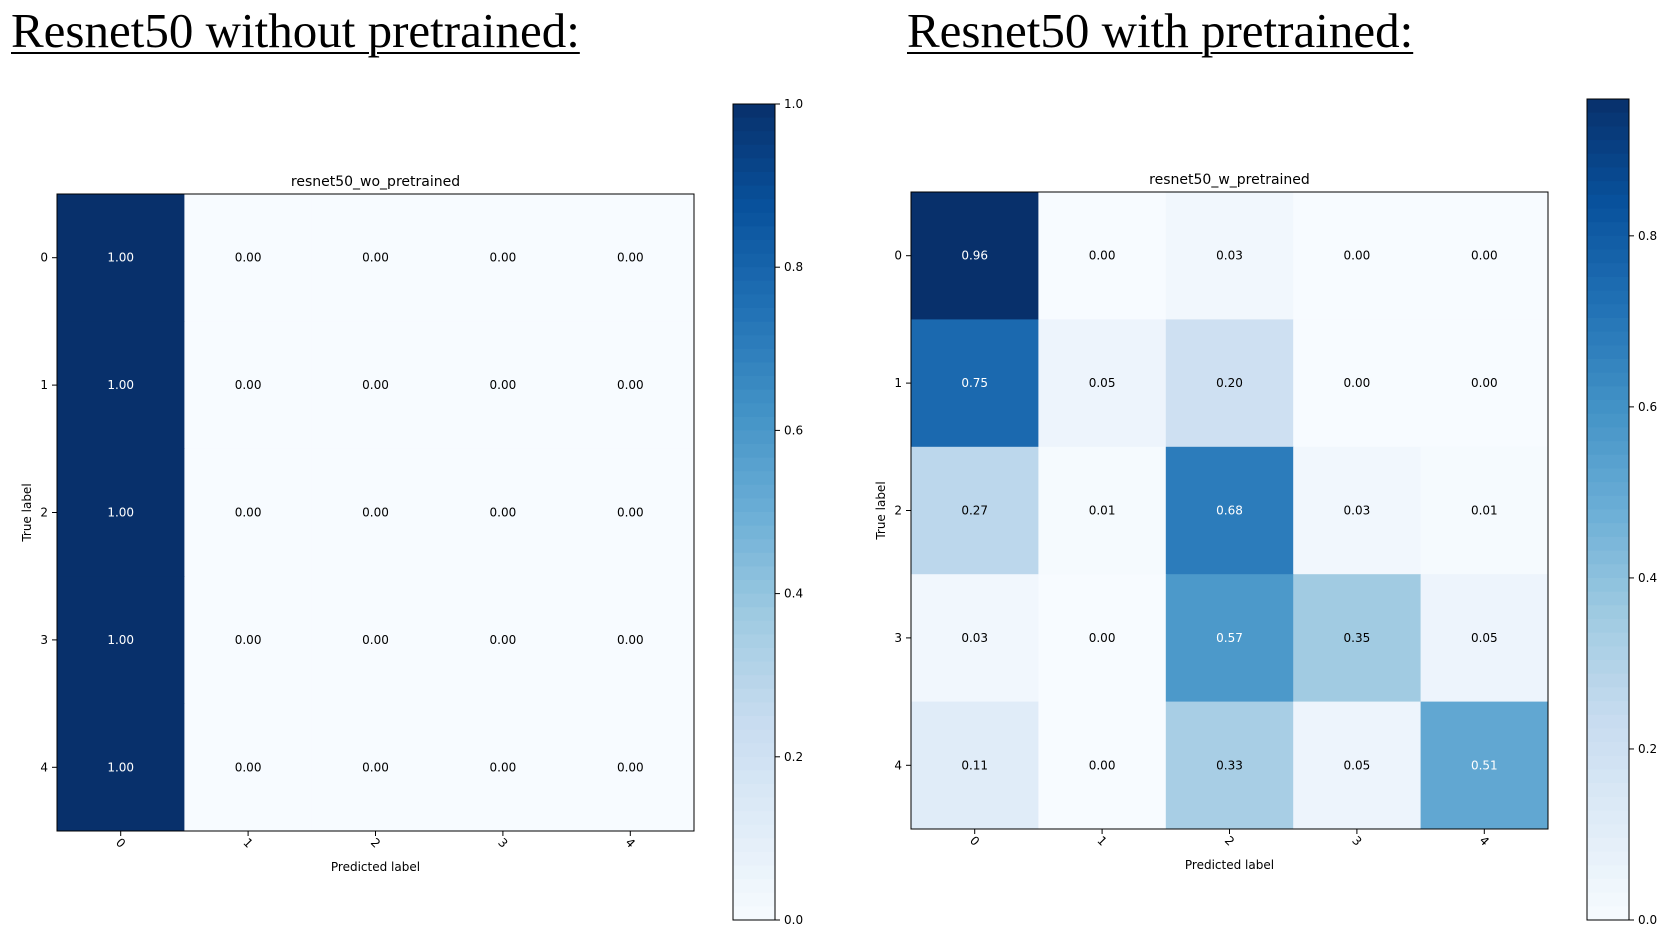 The image size is (1672, 938). What do you see at coordinates (1102, 256) in the screenshot?
I see `cell-label-r0-c1: 0.00` at bounding box center [1102, 256].